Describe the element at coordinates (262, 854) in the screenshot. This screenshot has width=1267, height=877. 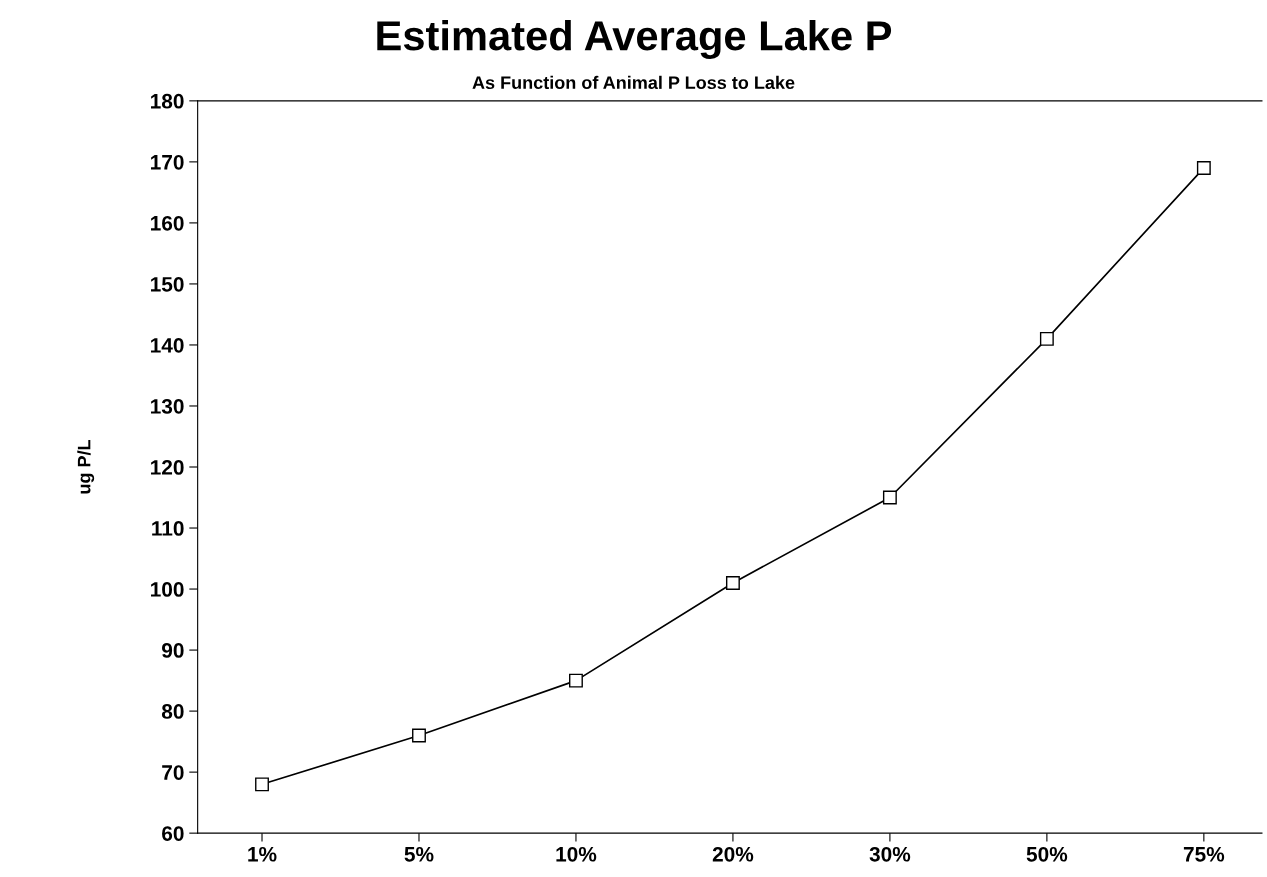
I see `x-tick-label: 1%` at that location.